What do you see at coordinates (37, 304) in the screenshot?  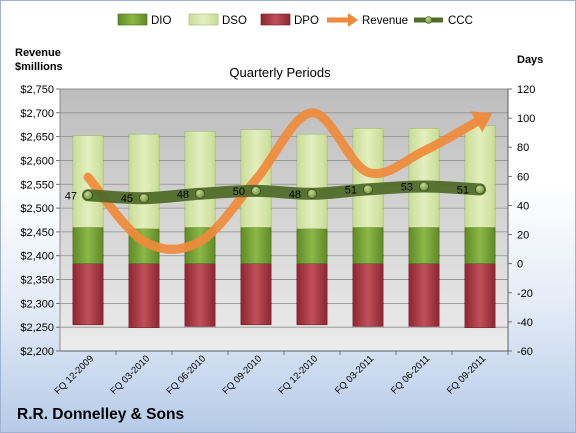 I see `y-left-tick-label: $2,300` at bounding box center [37, 304].